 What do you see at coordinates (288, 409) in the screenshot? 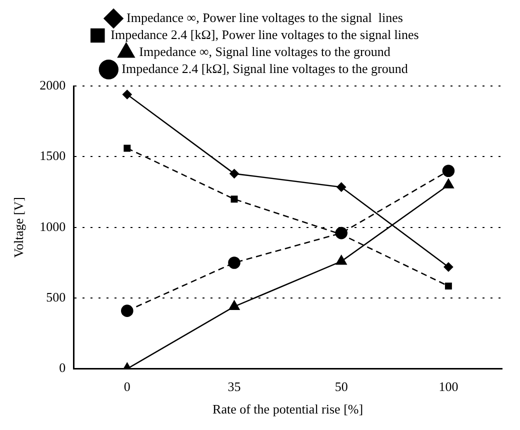
I see `x-axis-title: Rate of the potential rise [%]` at bounding box center [288, 409].